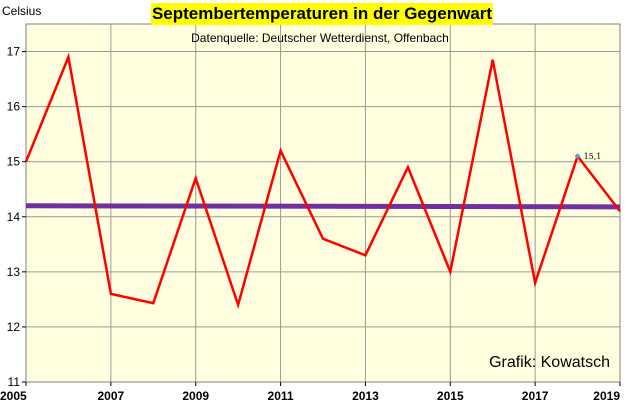  Describe the element at coordinates (14, 327) in the screenshot. I see `y-tick-label: 12` at that location.